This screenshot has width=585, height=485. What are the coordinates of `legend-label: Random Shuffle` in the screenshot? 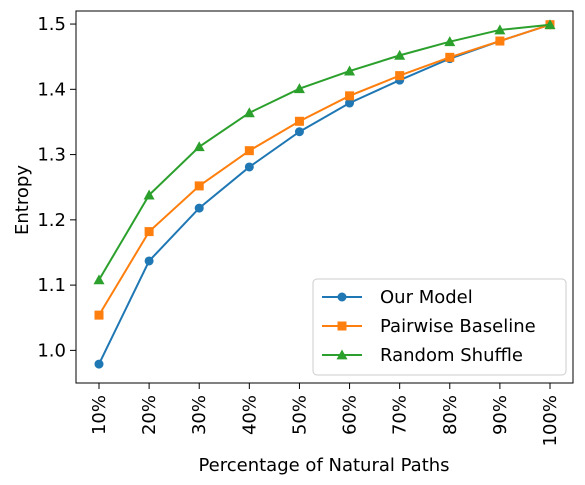 It's located at (451, 355).